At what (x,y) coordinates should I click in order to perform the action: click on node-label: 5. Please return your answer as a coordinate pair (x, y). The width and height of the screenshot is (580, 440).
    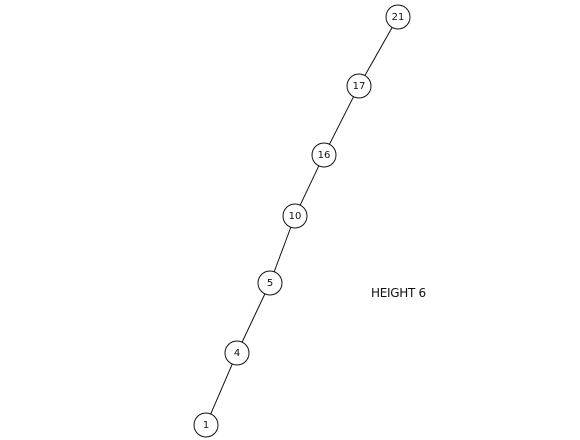
    Looking at the image, I should click on (270, 283).